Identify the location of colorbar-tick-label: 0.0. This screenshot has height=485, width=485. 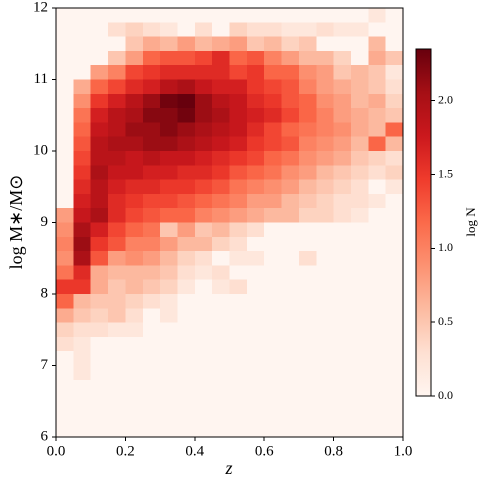
(445, 395).